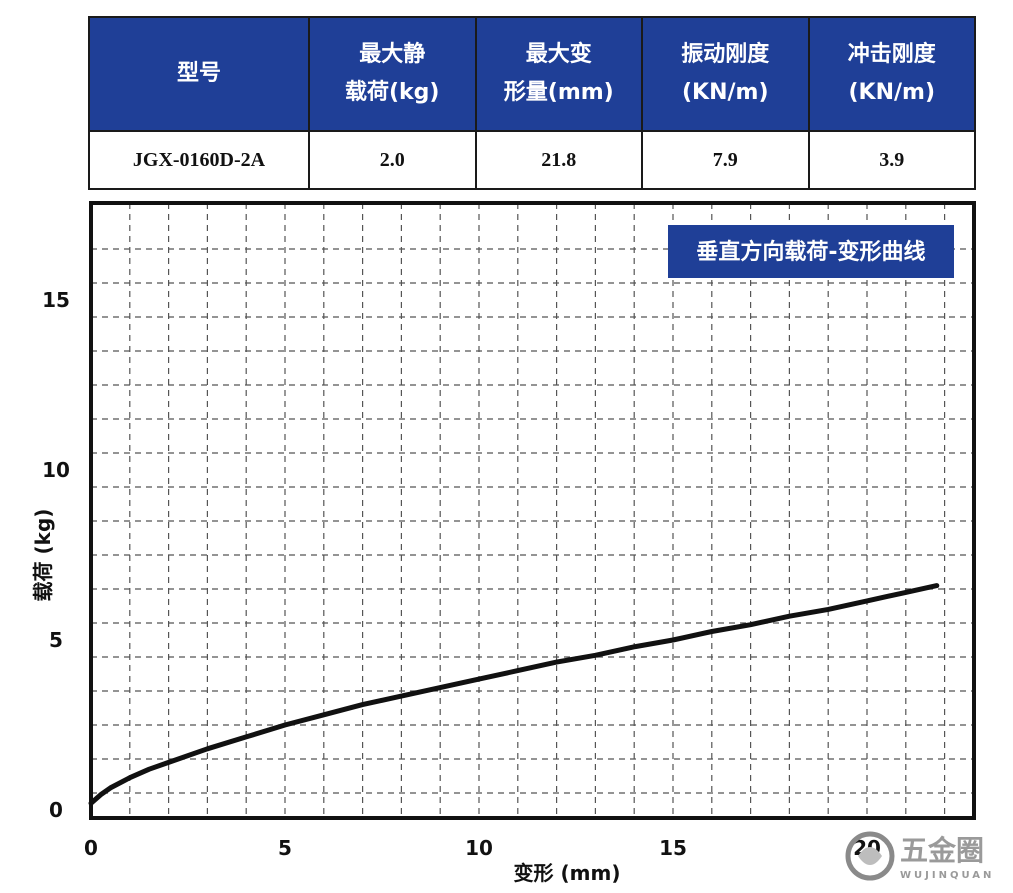 The width and height of the screenshot is (1013, 893). What do you see at coordinates (285, 848) in the screenshot?
I see `x-tick-label: 5` at bounding box center [285, 848].